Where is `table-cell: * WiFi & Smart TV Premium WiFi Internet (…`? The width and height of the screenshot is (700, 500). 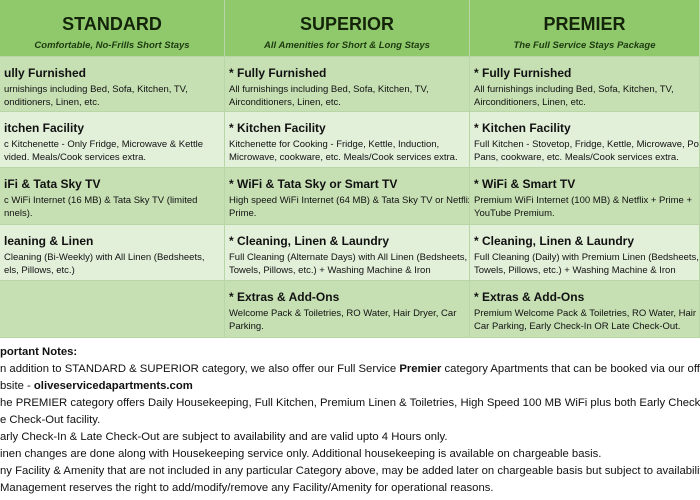 table-cell: * WiFi & Smart TV Premium WiFi Internet (… is located at coordinates (585, 196).